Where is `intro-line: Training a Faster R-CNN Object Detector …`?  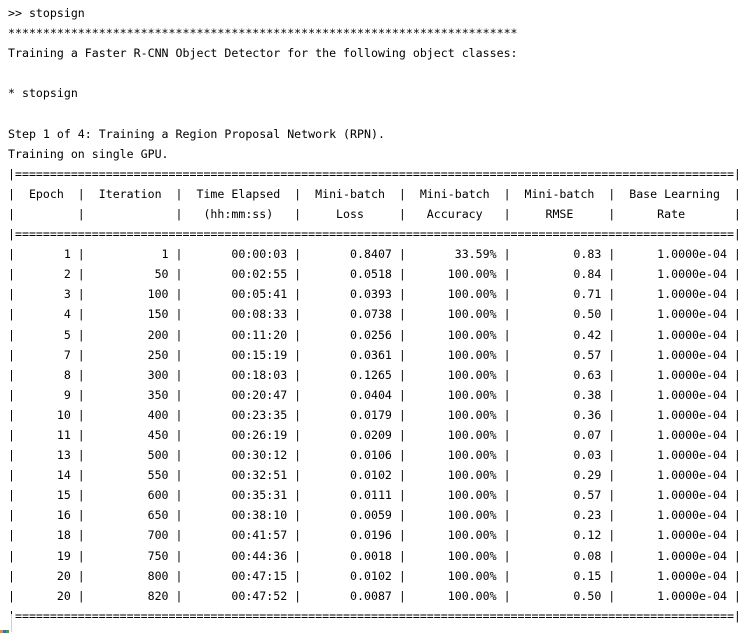 intro-line: Training a Faster R-CNN Object Detector … is located at coordinates (263, 53).